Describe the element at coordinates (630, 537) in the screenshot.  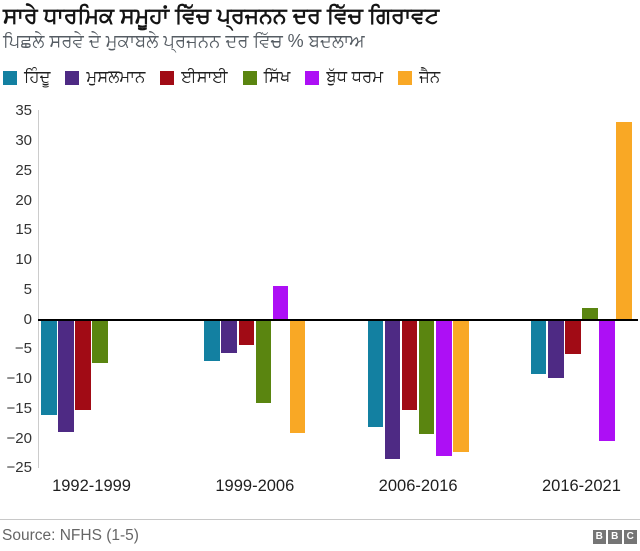
I see `bbc-logo-letter: C` at that location.